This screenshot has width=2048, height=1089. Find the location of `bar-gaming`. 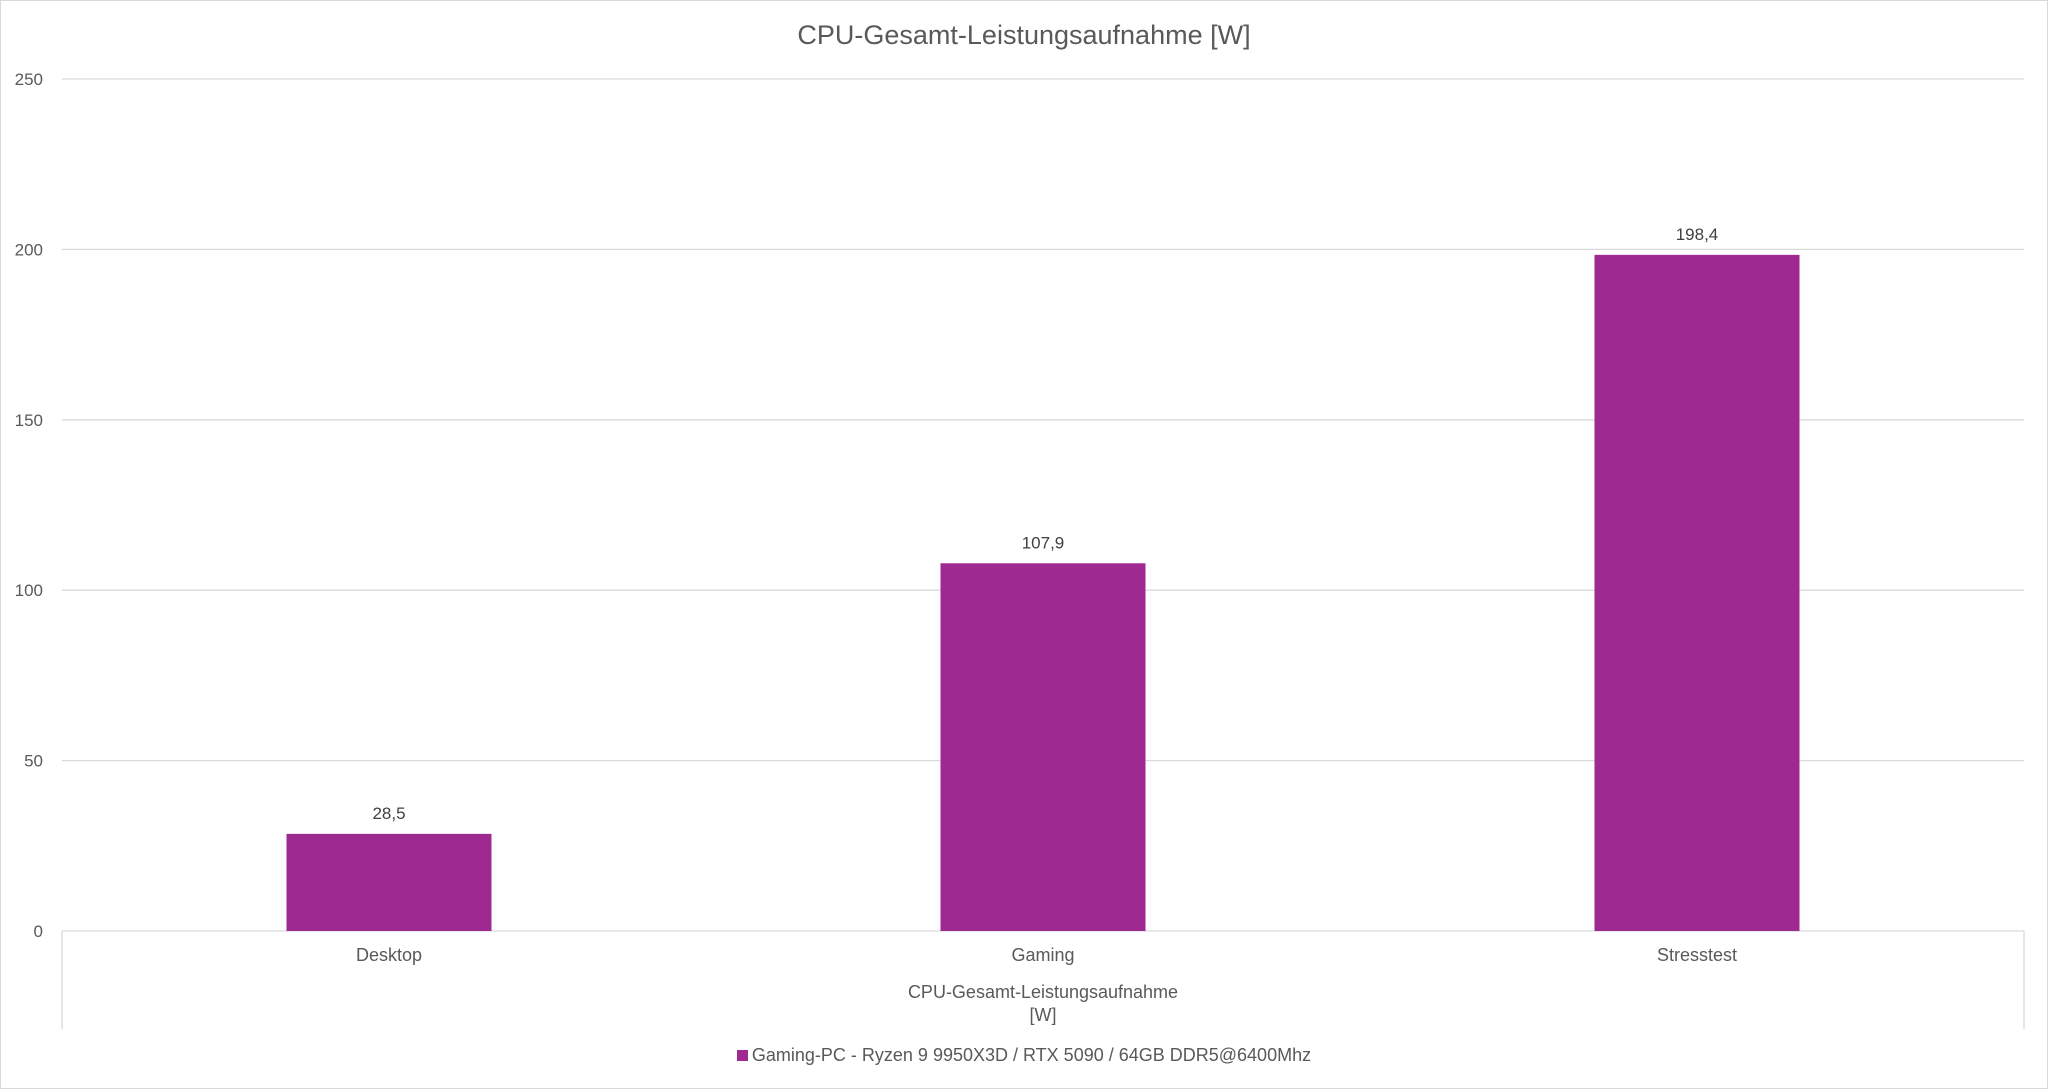

bar-gaming is located at coordinates (1043, 747).